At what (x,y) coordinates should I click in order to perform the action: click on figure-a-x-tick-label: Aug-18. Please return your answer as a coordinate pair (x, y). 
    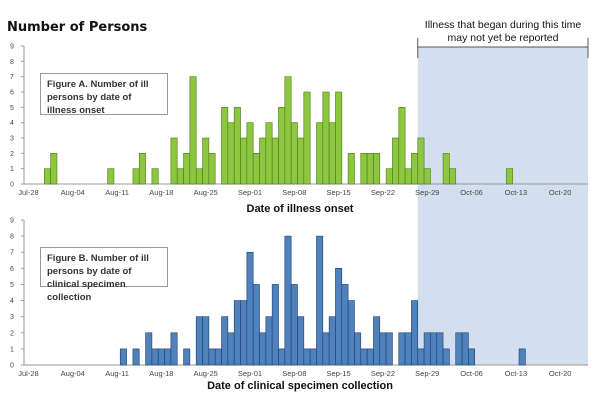
    Looking at the image, I should click on (161, 192).